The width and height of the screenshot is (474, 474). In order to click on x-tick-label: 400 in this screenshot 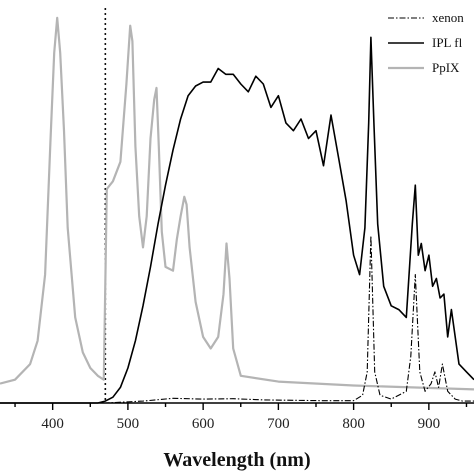, I will do `click(52, 424)`.